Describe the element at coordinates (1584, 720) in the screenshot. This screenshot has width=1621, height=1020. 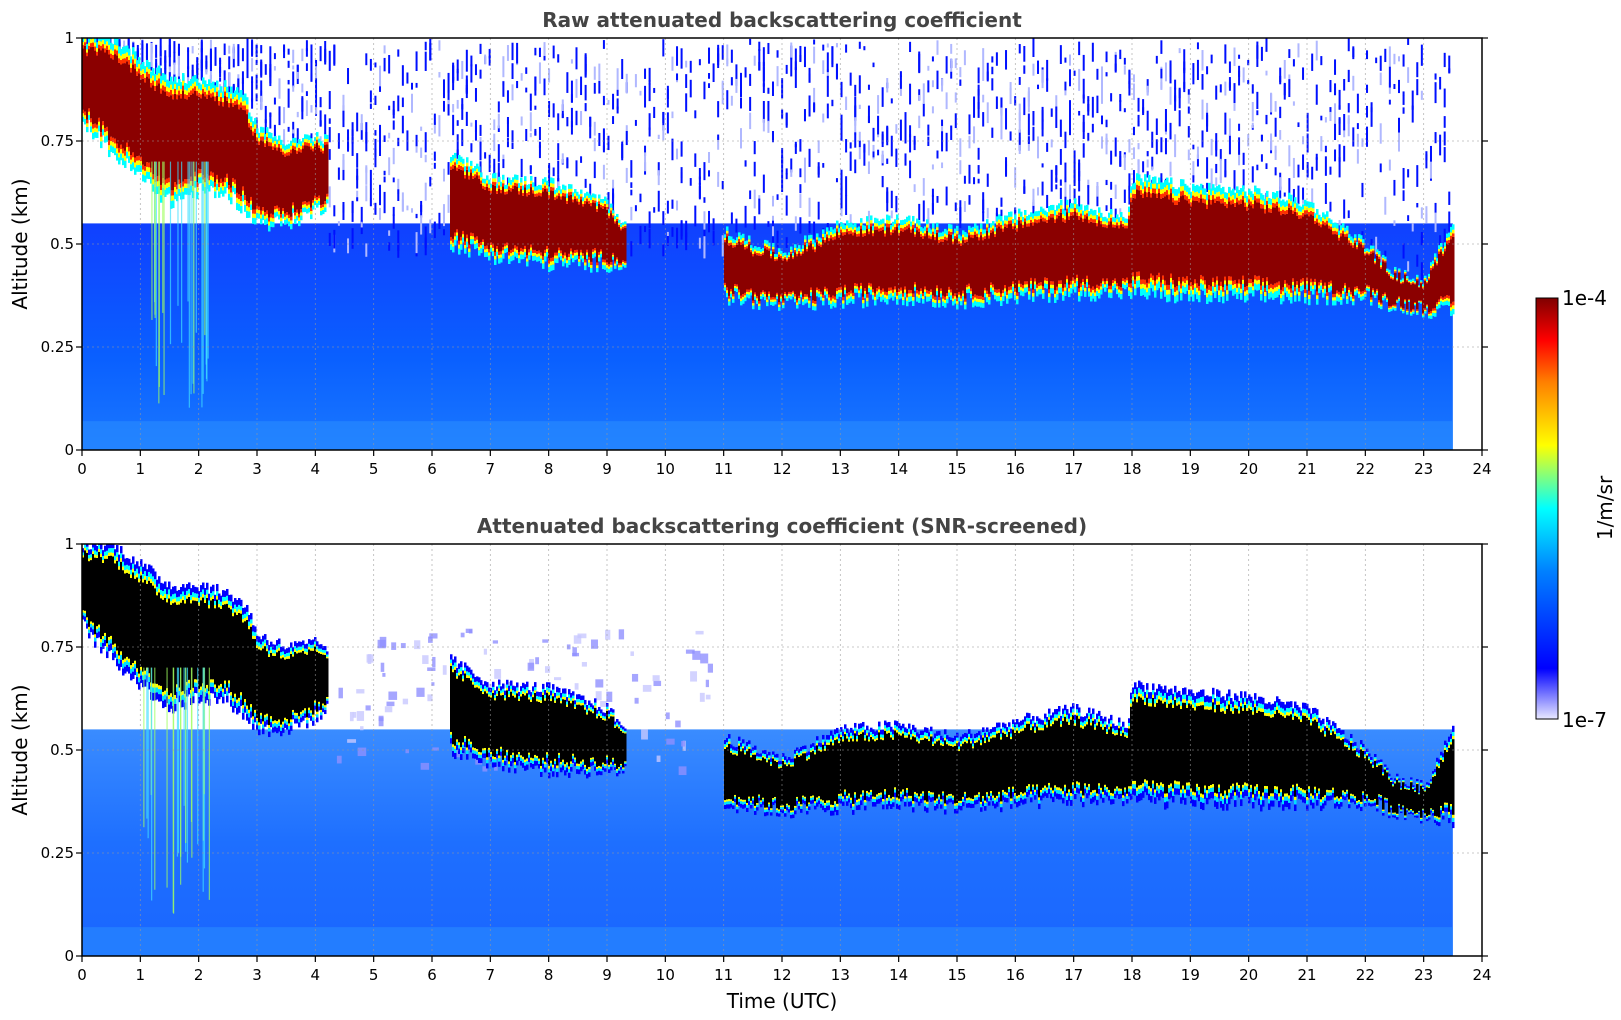
I see `colorbar-min-label: 1e-7` at that location.